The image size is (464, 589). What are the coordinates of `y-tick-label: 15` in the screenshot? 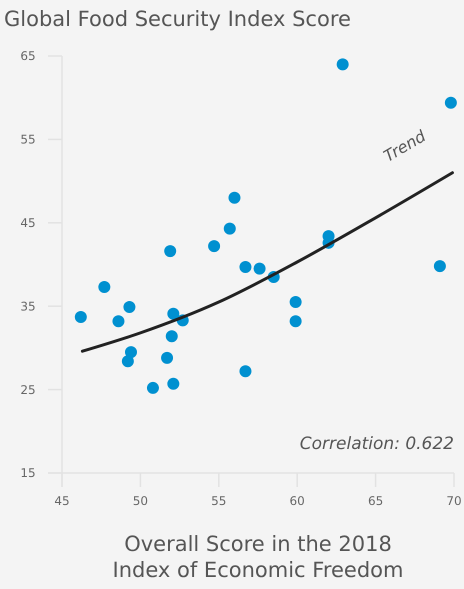 It's located at (28, 473).